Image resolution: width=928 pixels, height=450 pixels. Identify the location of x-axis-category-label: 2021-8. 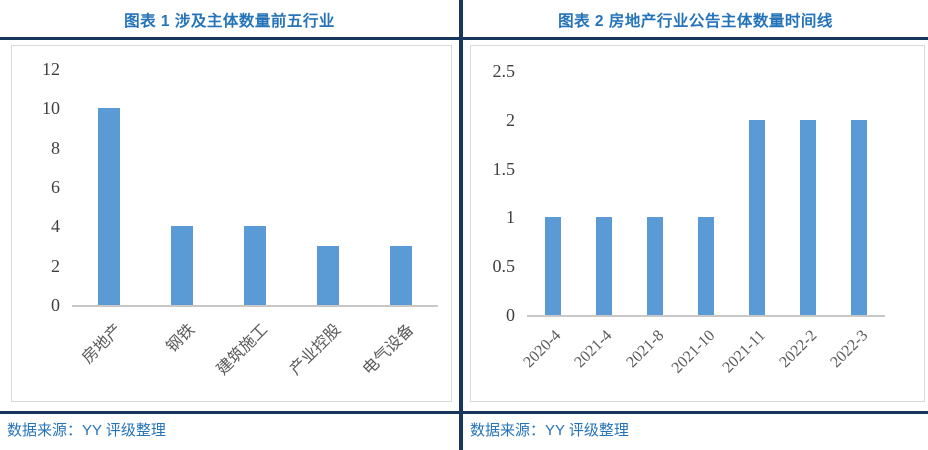
(644, 349).